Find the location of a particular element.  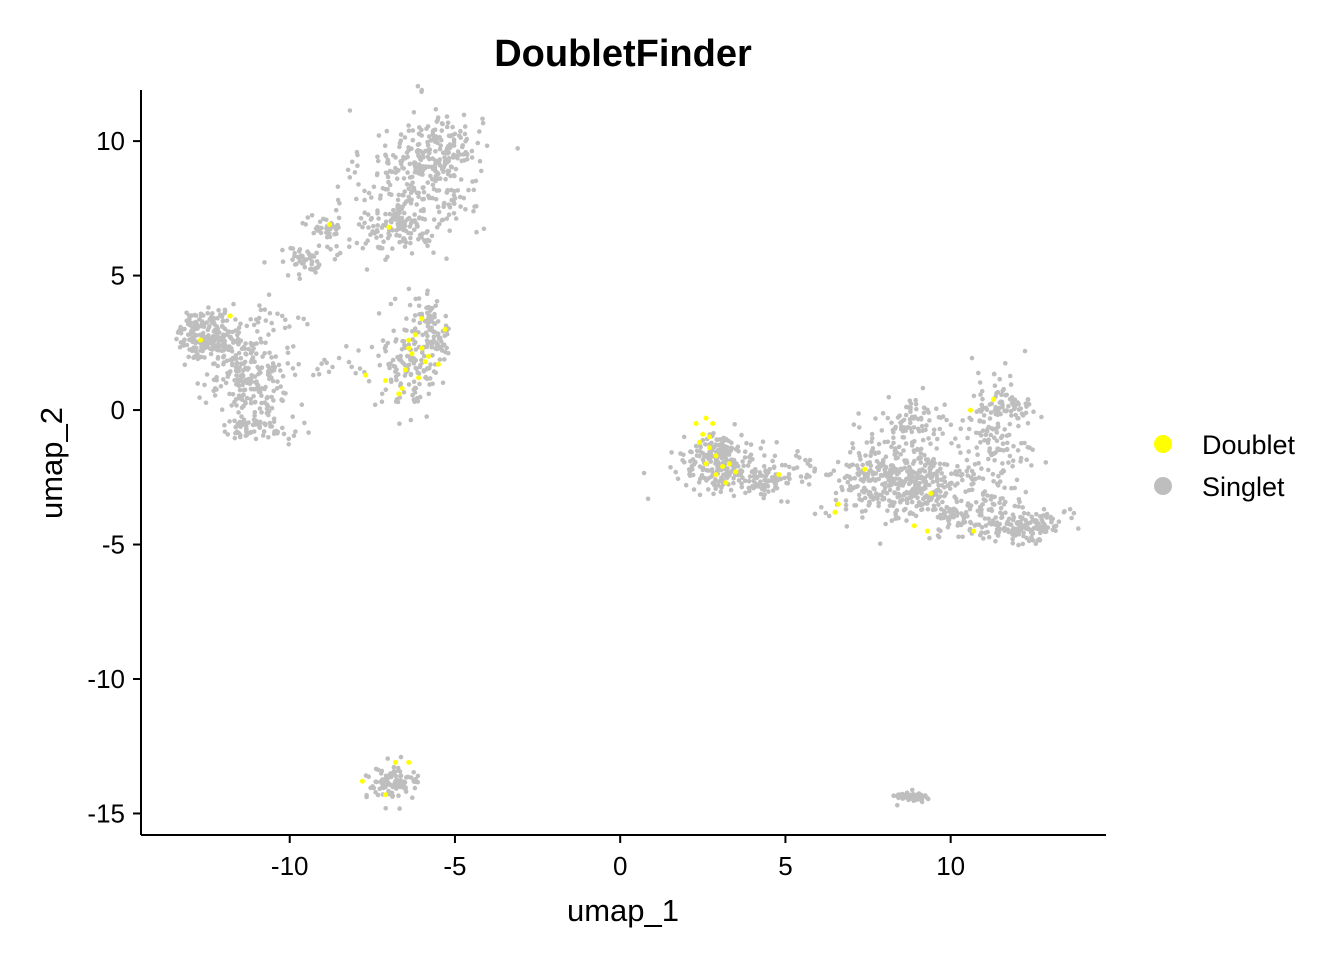

singlet-cluster is located at coordinates (373, 234).